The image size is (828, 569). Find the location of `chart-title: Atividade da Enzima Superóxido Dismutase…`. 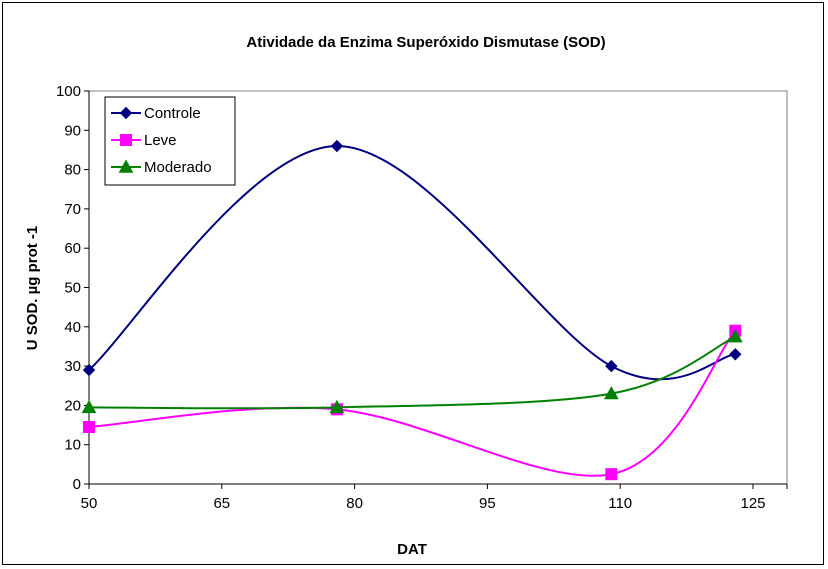

chart-title: Atividade da Enzima Superóxido Dismutase… is located at coordinates (425, 42).